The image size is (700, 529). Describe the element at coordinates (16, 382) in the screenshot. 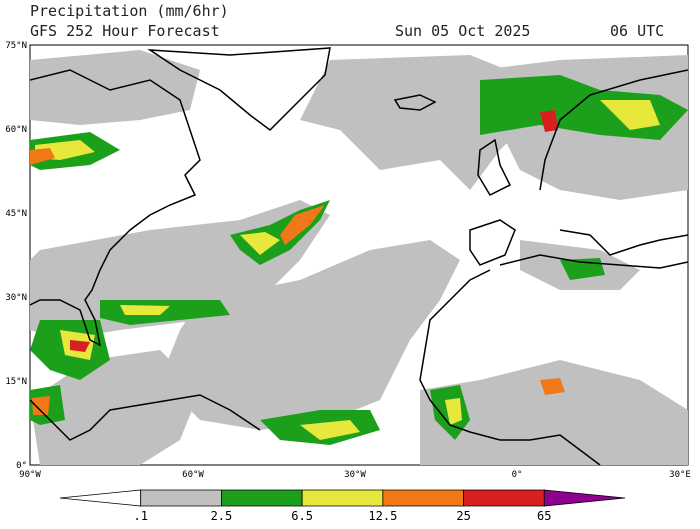

I see `lat-label: 15°N` at that location.